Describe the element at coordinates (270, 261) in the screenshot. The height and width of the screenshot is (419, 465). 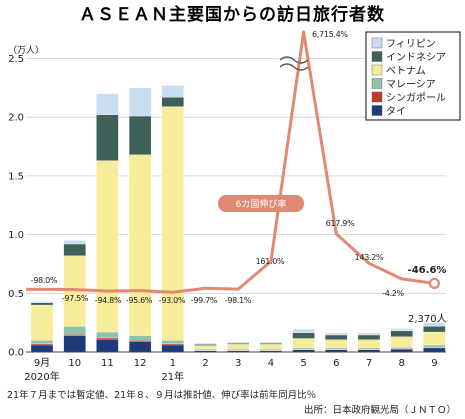
I see `growth-rate-label: 161.0%` at that location.